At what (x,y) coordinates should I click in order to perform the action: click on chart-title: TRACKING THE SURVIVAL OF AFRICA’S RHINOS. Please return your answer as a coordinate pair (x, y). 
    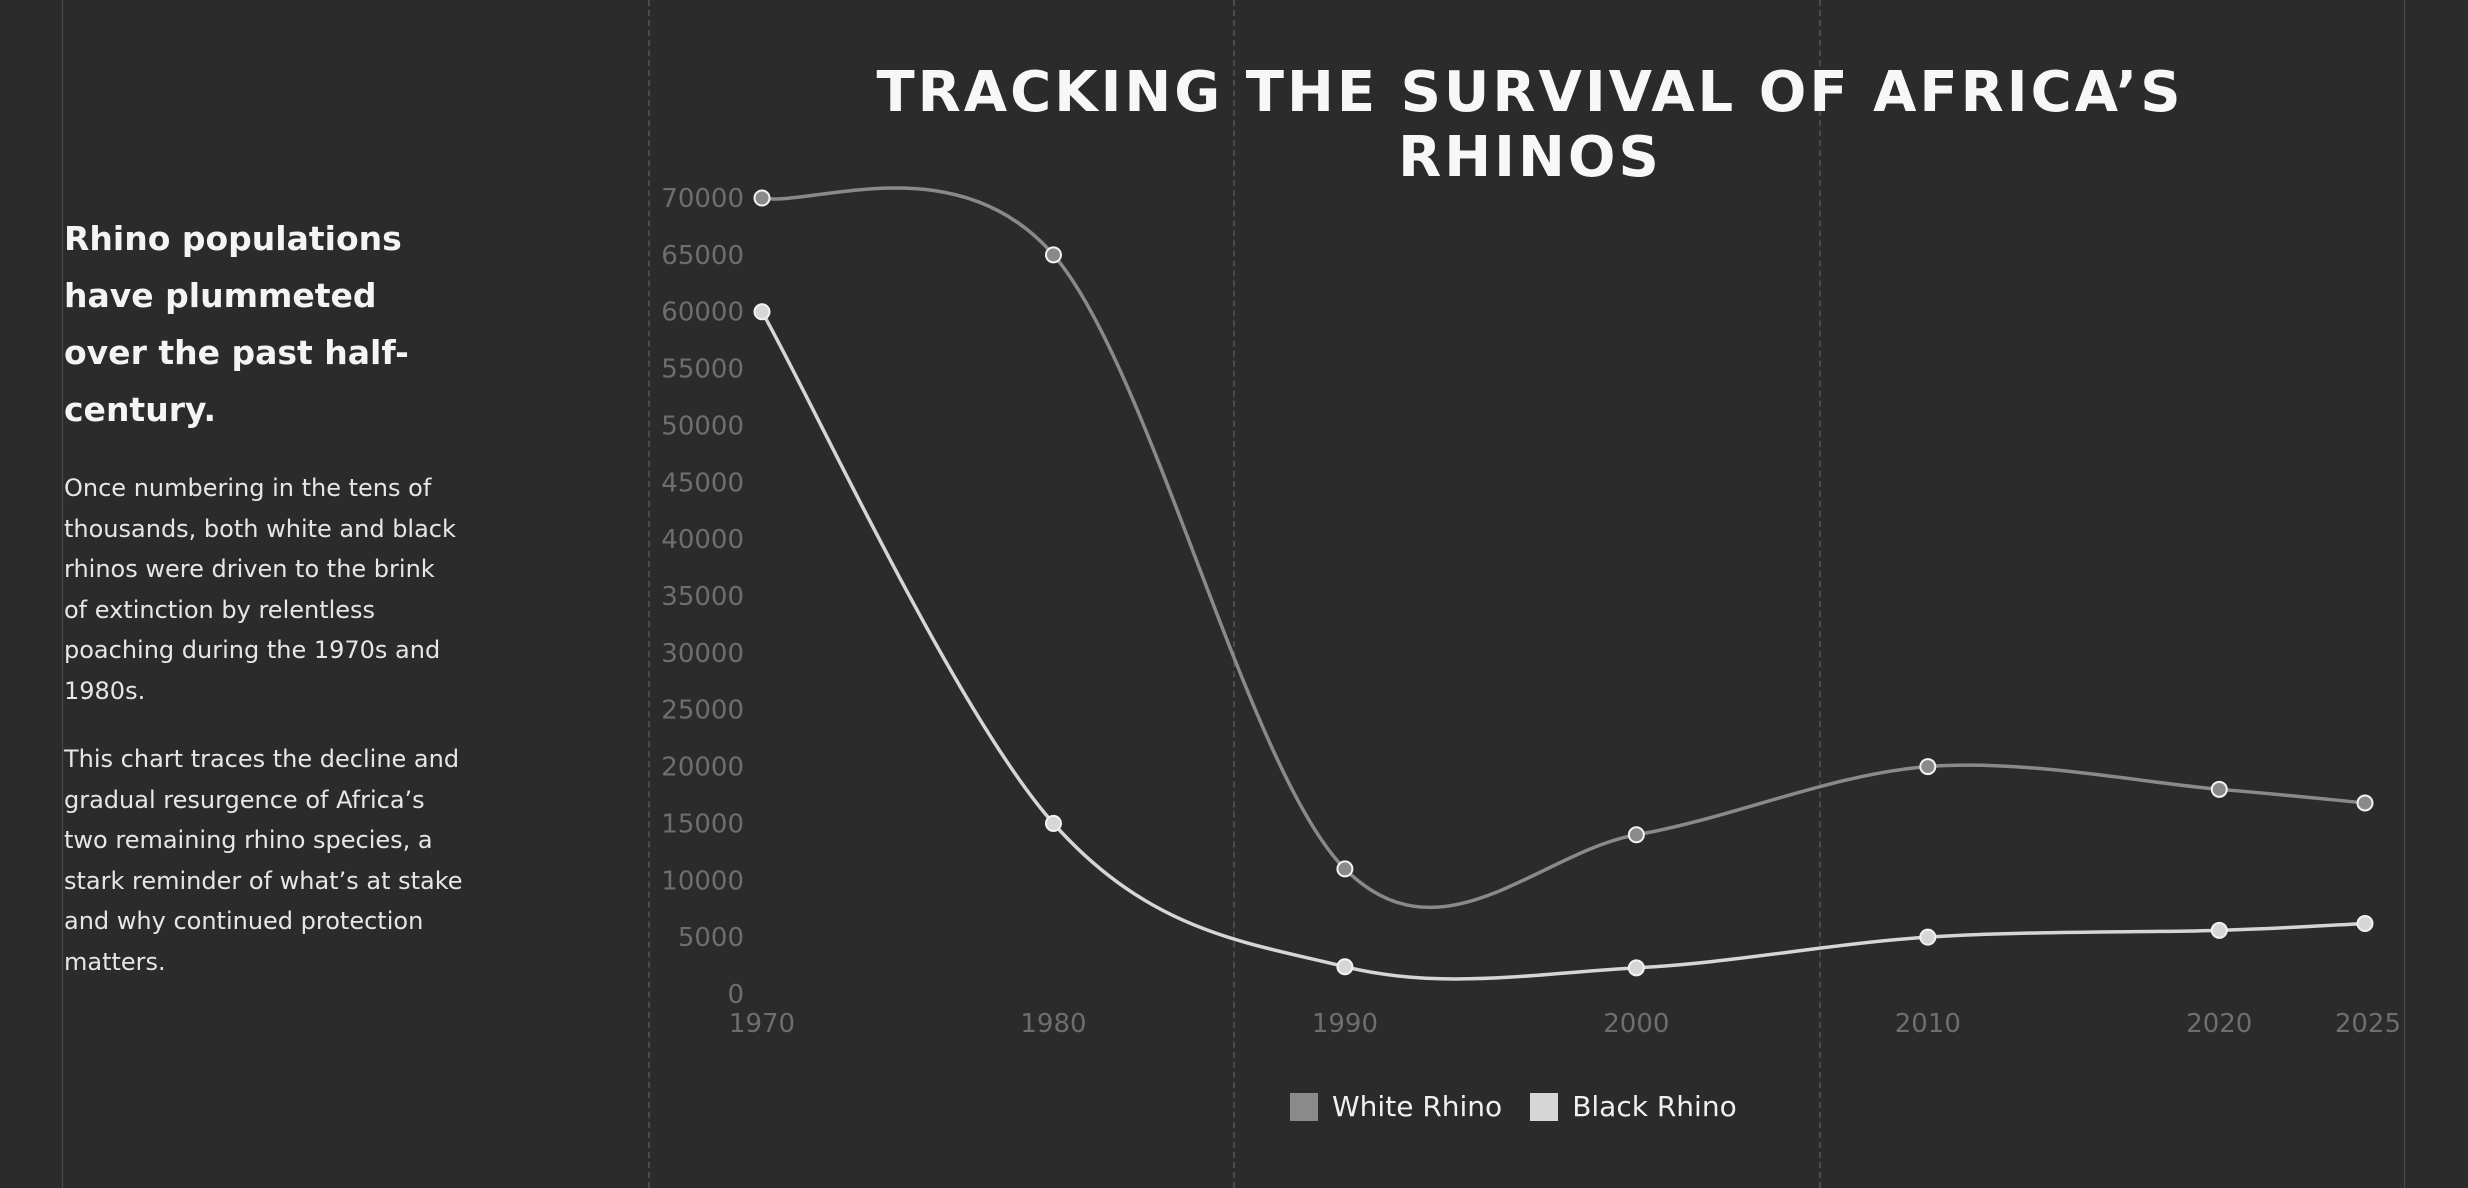
    Looking at the image, I should click on (1530, 125).